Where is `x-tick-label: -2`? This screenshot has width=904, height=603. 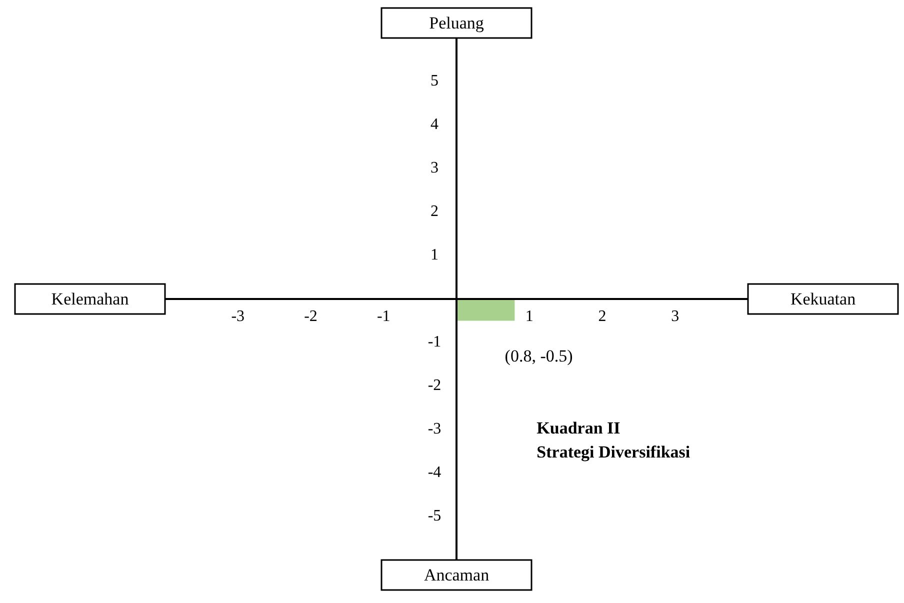 x-tick-label: -2 is located at coordinates (311, 317).